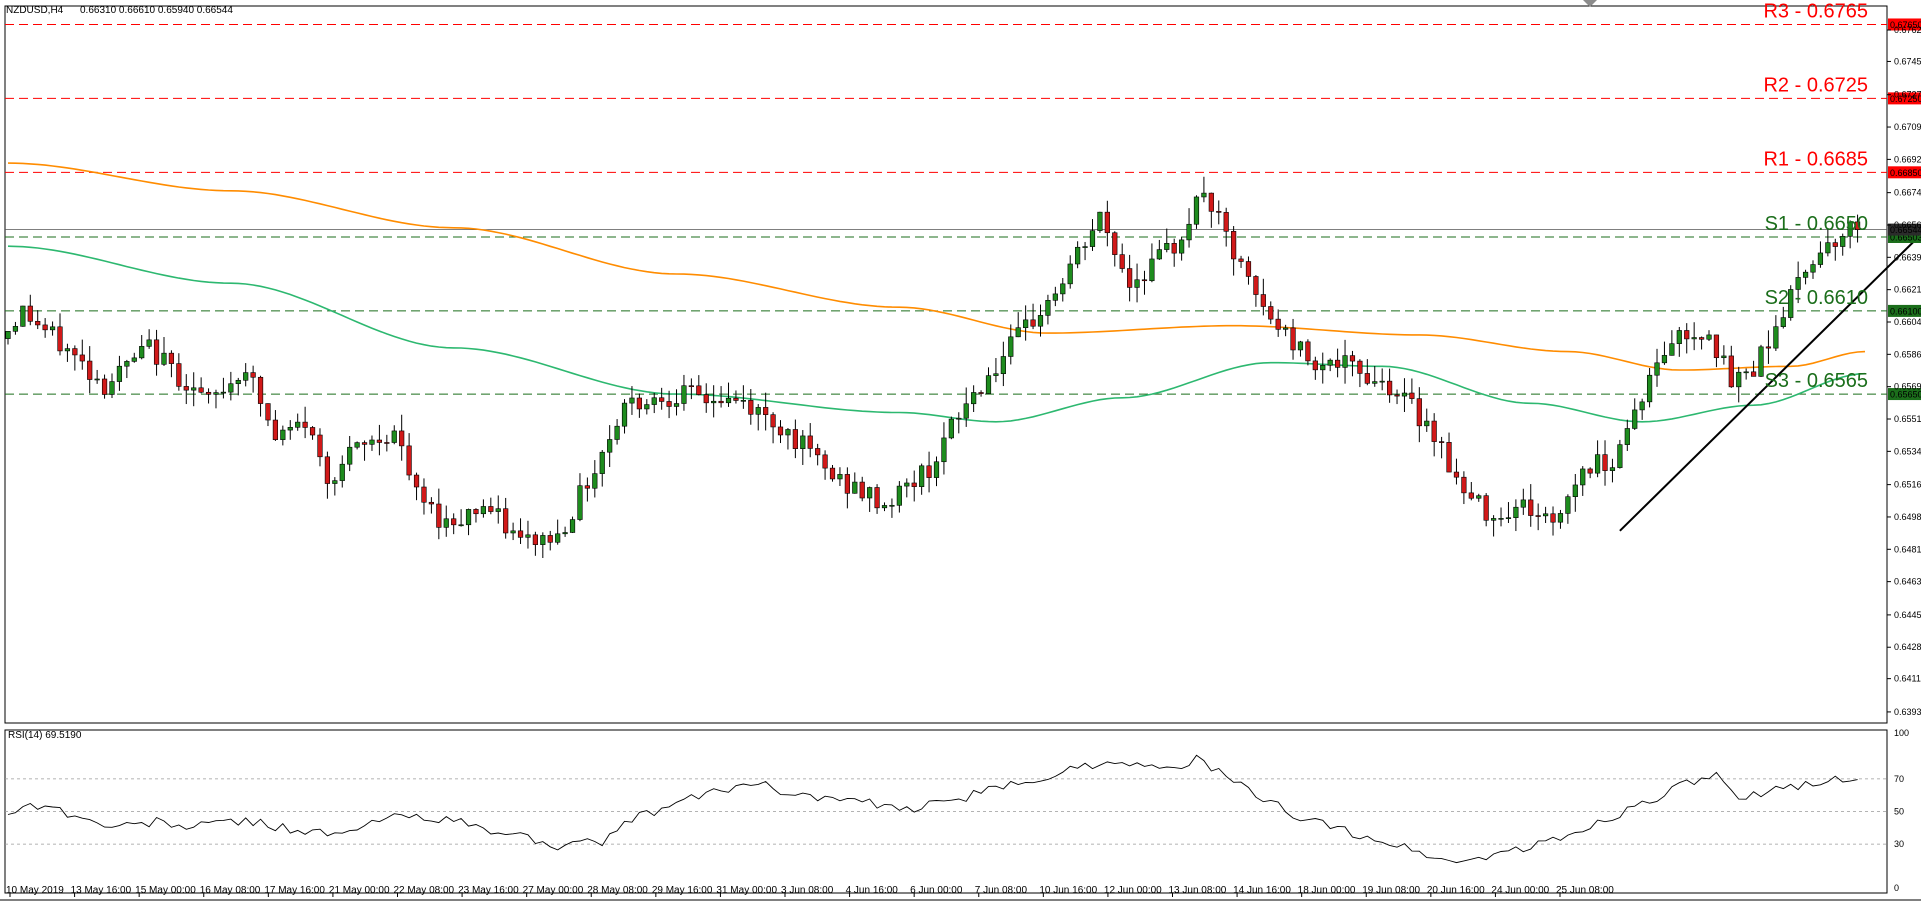 This screenshot has height=908, width=1921. What do you see at coordinates (1899, 779) in the screenshot?
I see `rsi-tick-label: 70` at bounding box center [1899, 779].